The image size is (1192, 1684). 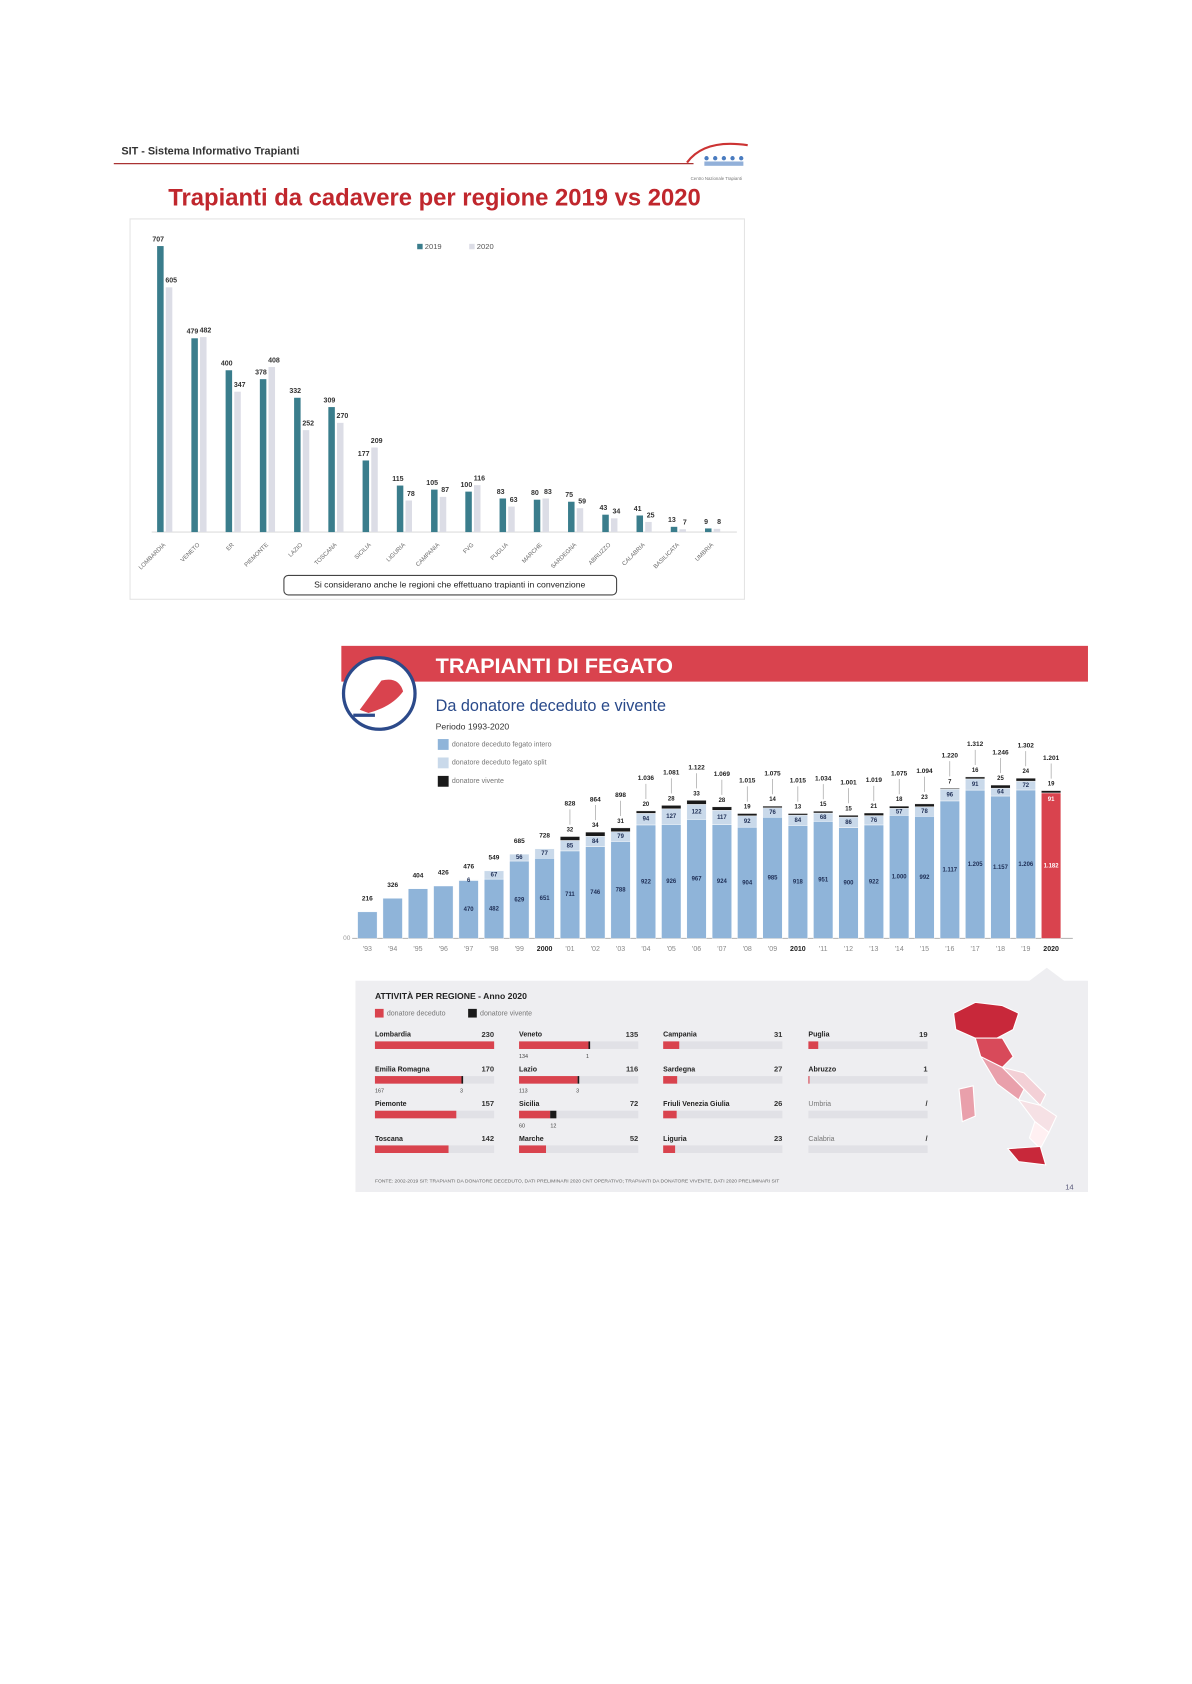 I want to click on segment-label: 76, so click(x=874, y=821).